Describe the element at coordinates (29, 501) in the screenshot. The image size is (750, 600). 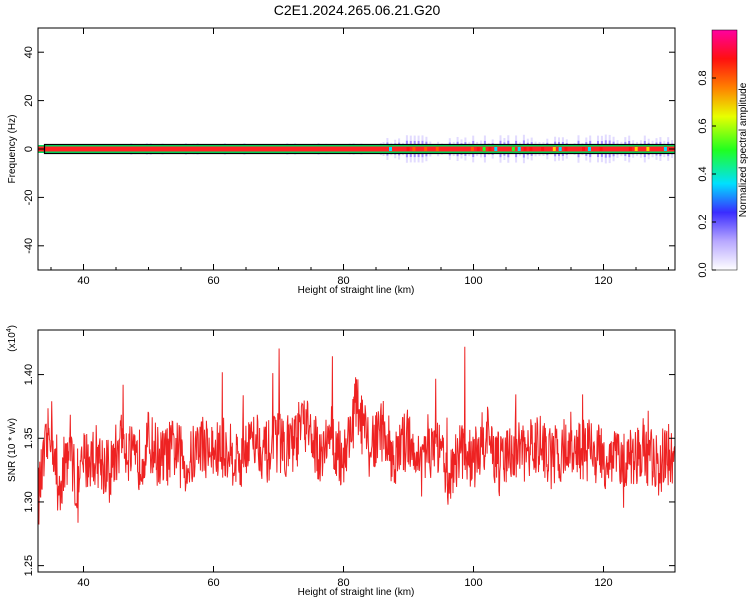
I see `y-tick-label-bottom: 1.30` at that location.